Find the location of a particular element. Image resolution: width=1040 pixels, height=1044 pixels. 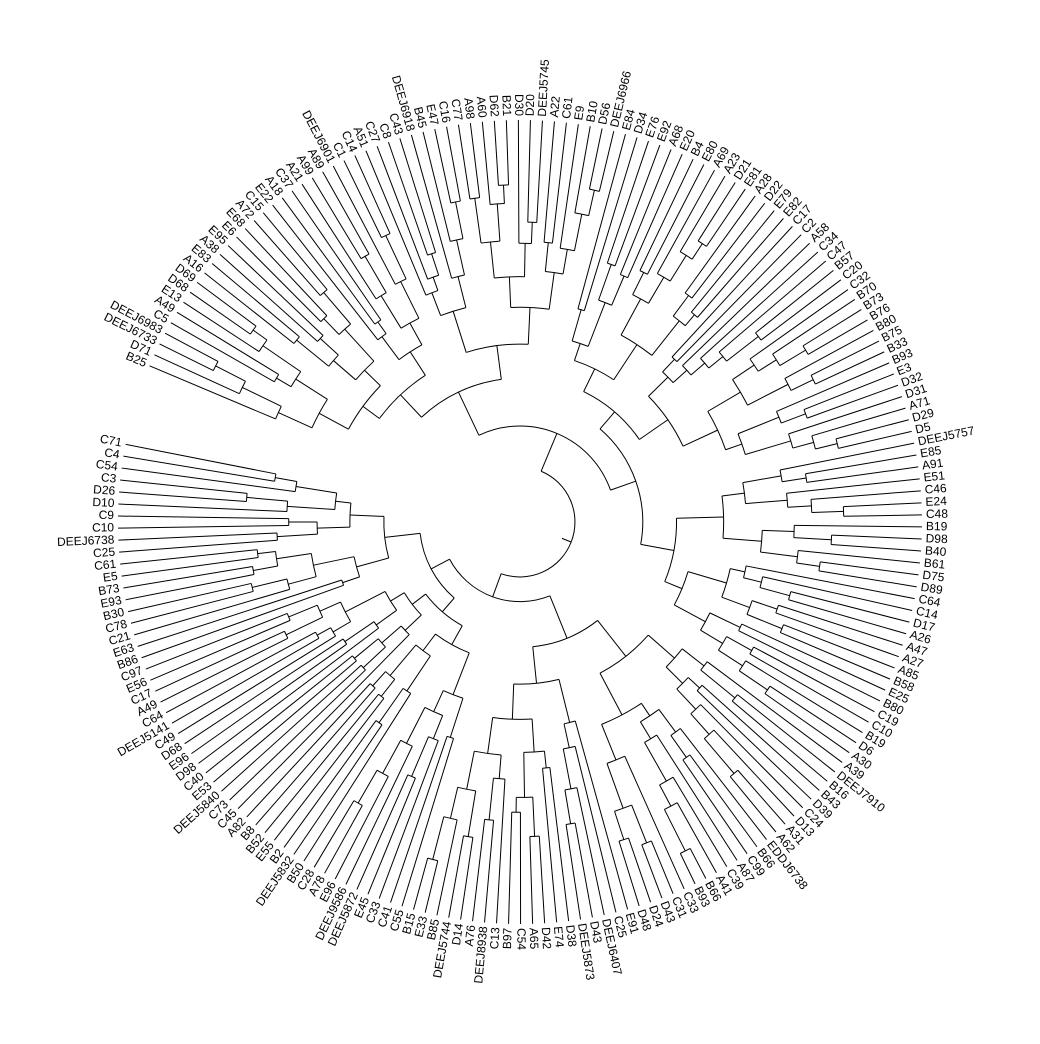

leaf-label: C8 is located at coordinates (385, 130).